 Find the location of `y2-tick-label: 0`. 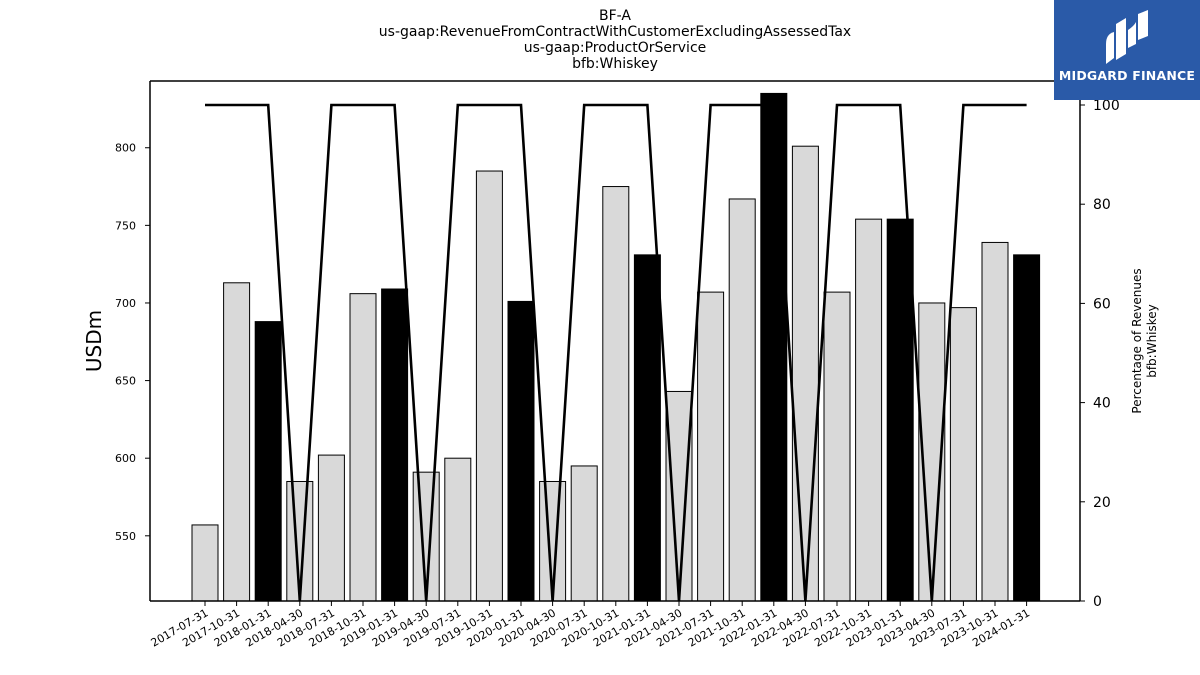

y2-tick-label: 0 is located at coordinates (1097, 602).